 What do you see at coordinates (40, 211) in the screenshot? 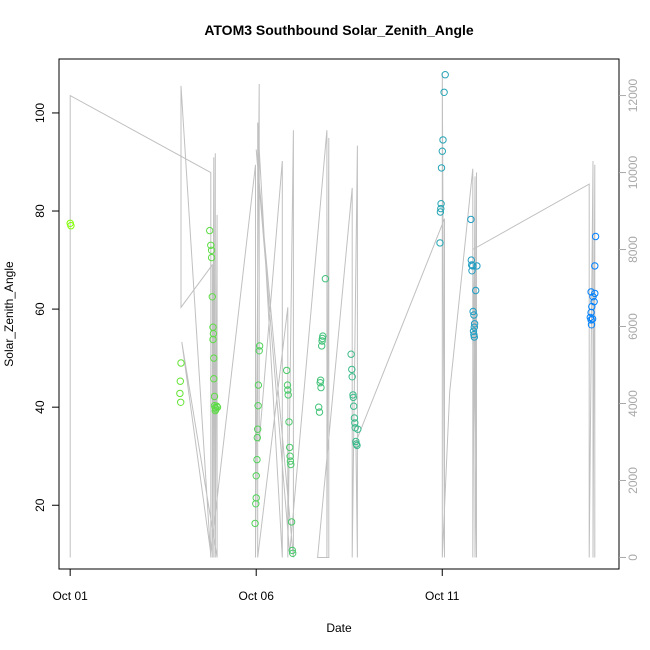
I see `y-tick-label: 80` at bounding box center [40, 211].